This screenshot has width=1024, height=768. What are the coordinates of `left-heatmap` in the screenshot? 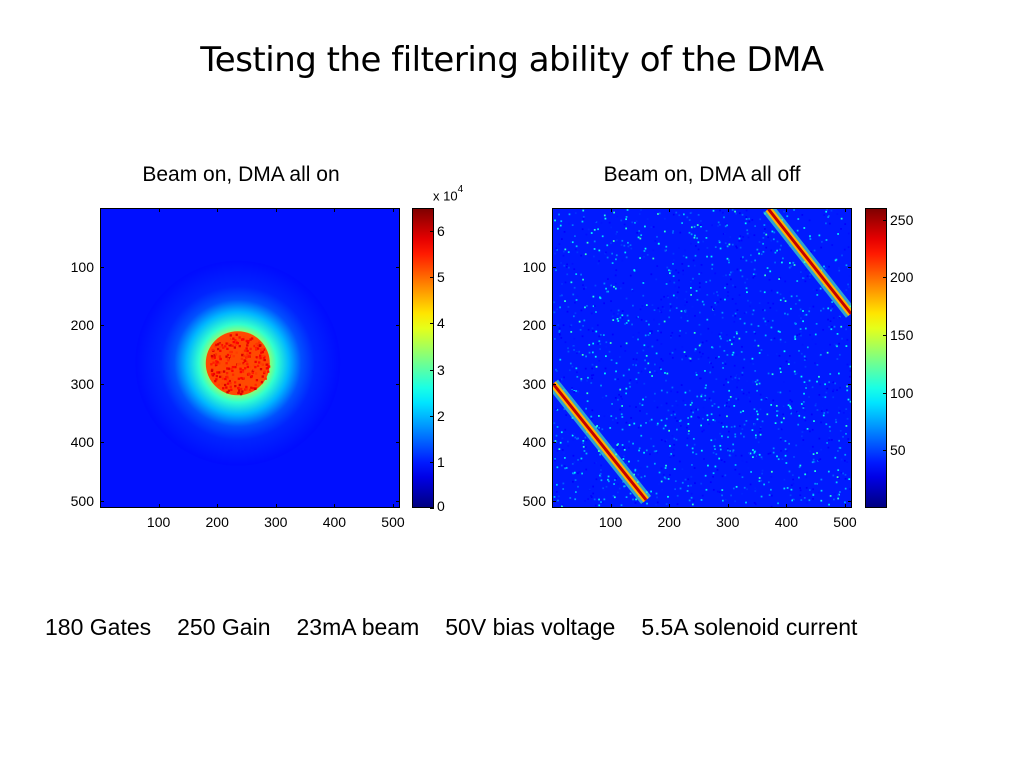 It's located at (250, 358).